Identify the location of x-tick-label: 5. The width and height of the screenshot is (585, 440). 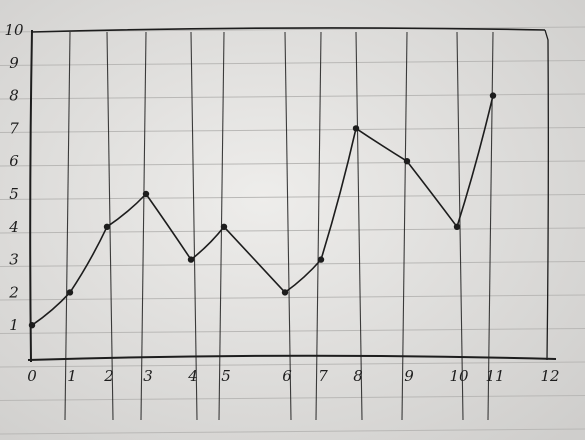
(226, 376).